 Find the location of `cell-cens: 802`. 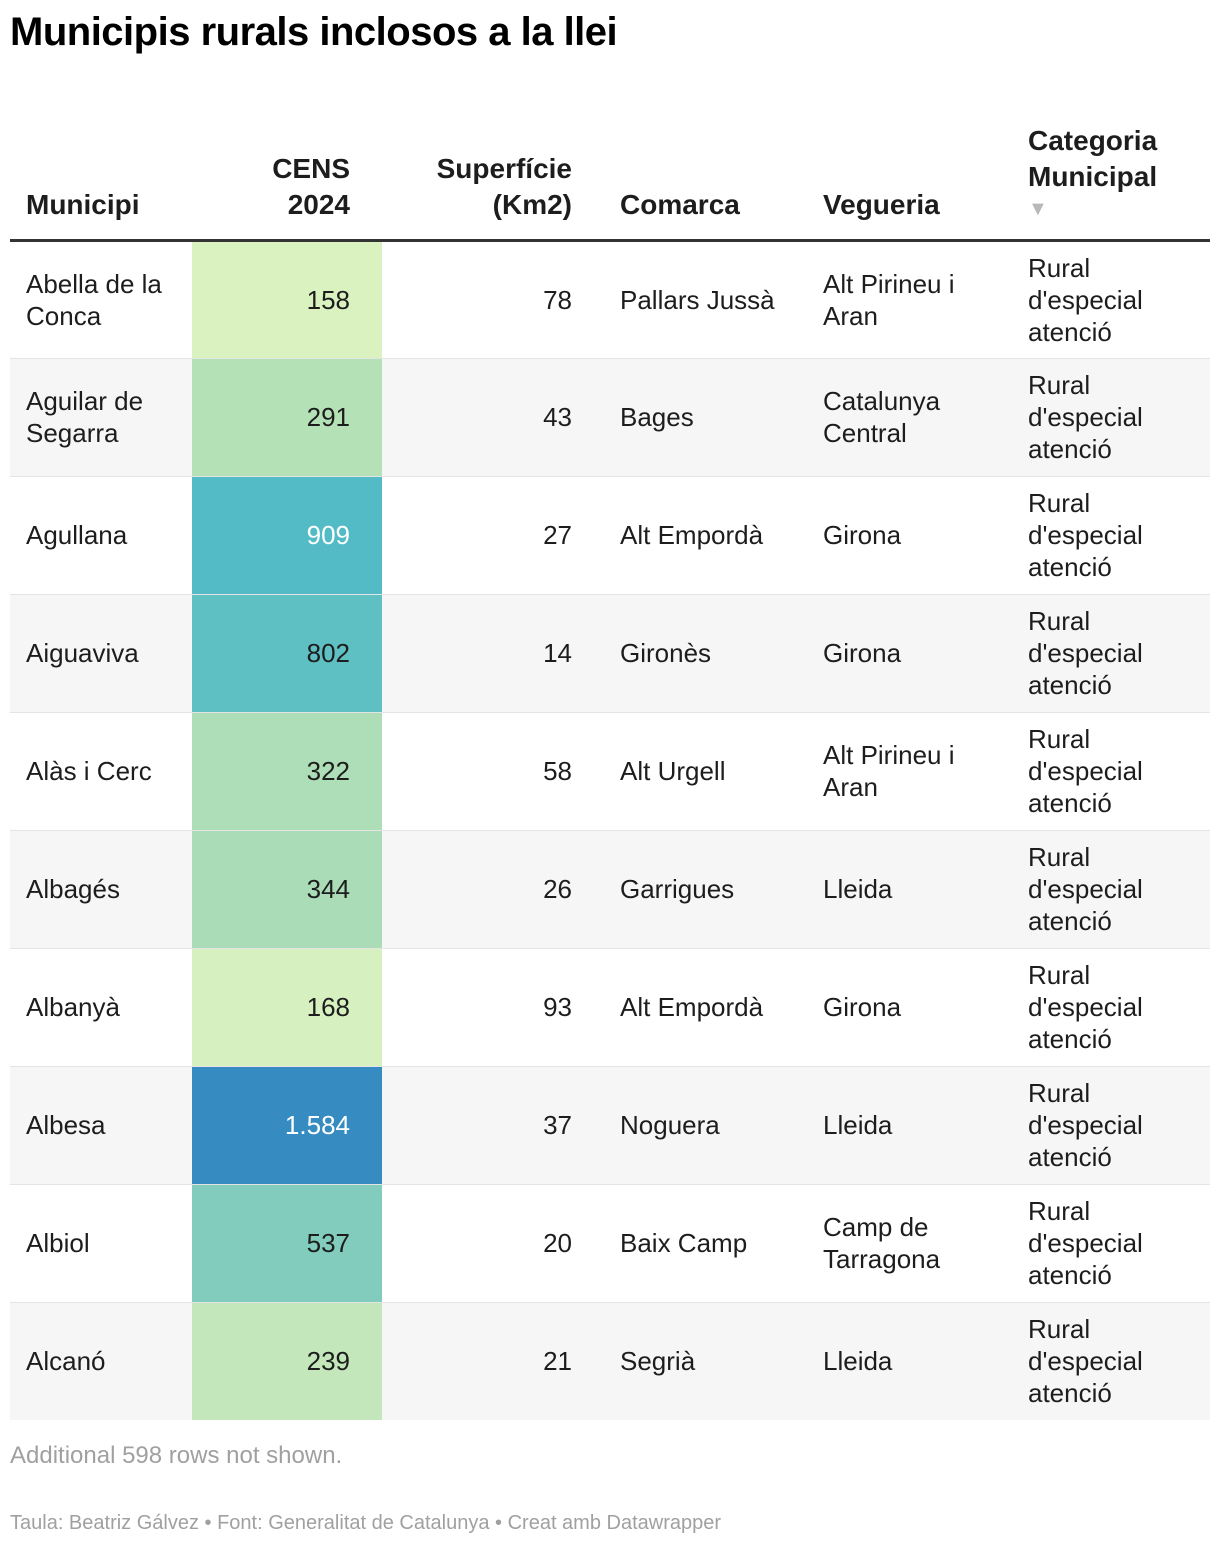

cell-cens: 802 is located at coordinates (287, 653).